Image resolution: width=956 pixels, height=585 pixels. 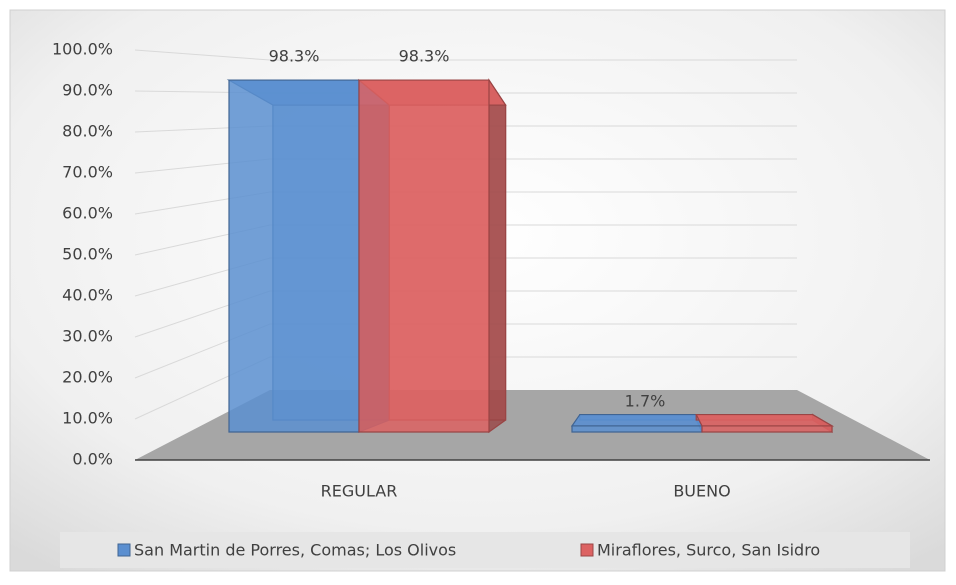 What do you see at coordinates (92, 459) in the screenshot?
I see `y-tick-label: 0.0%` at bounding box center [92, 459].